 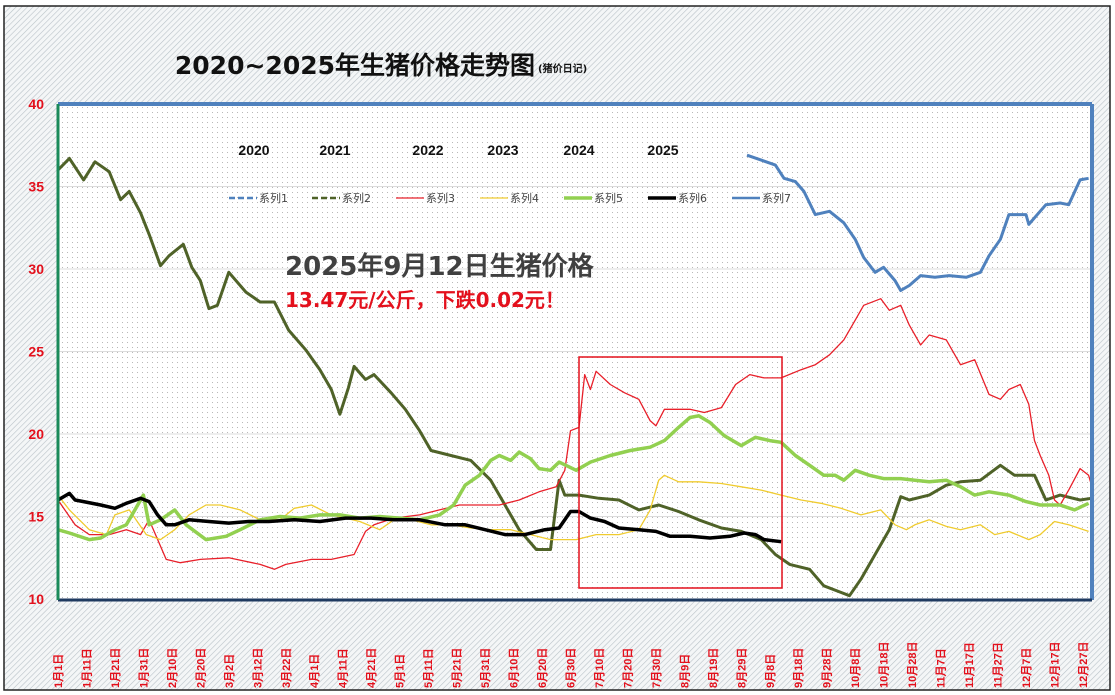 I want to click on legend-item-6: 系列6, so click(x=677, y=198).